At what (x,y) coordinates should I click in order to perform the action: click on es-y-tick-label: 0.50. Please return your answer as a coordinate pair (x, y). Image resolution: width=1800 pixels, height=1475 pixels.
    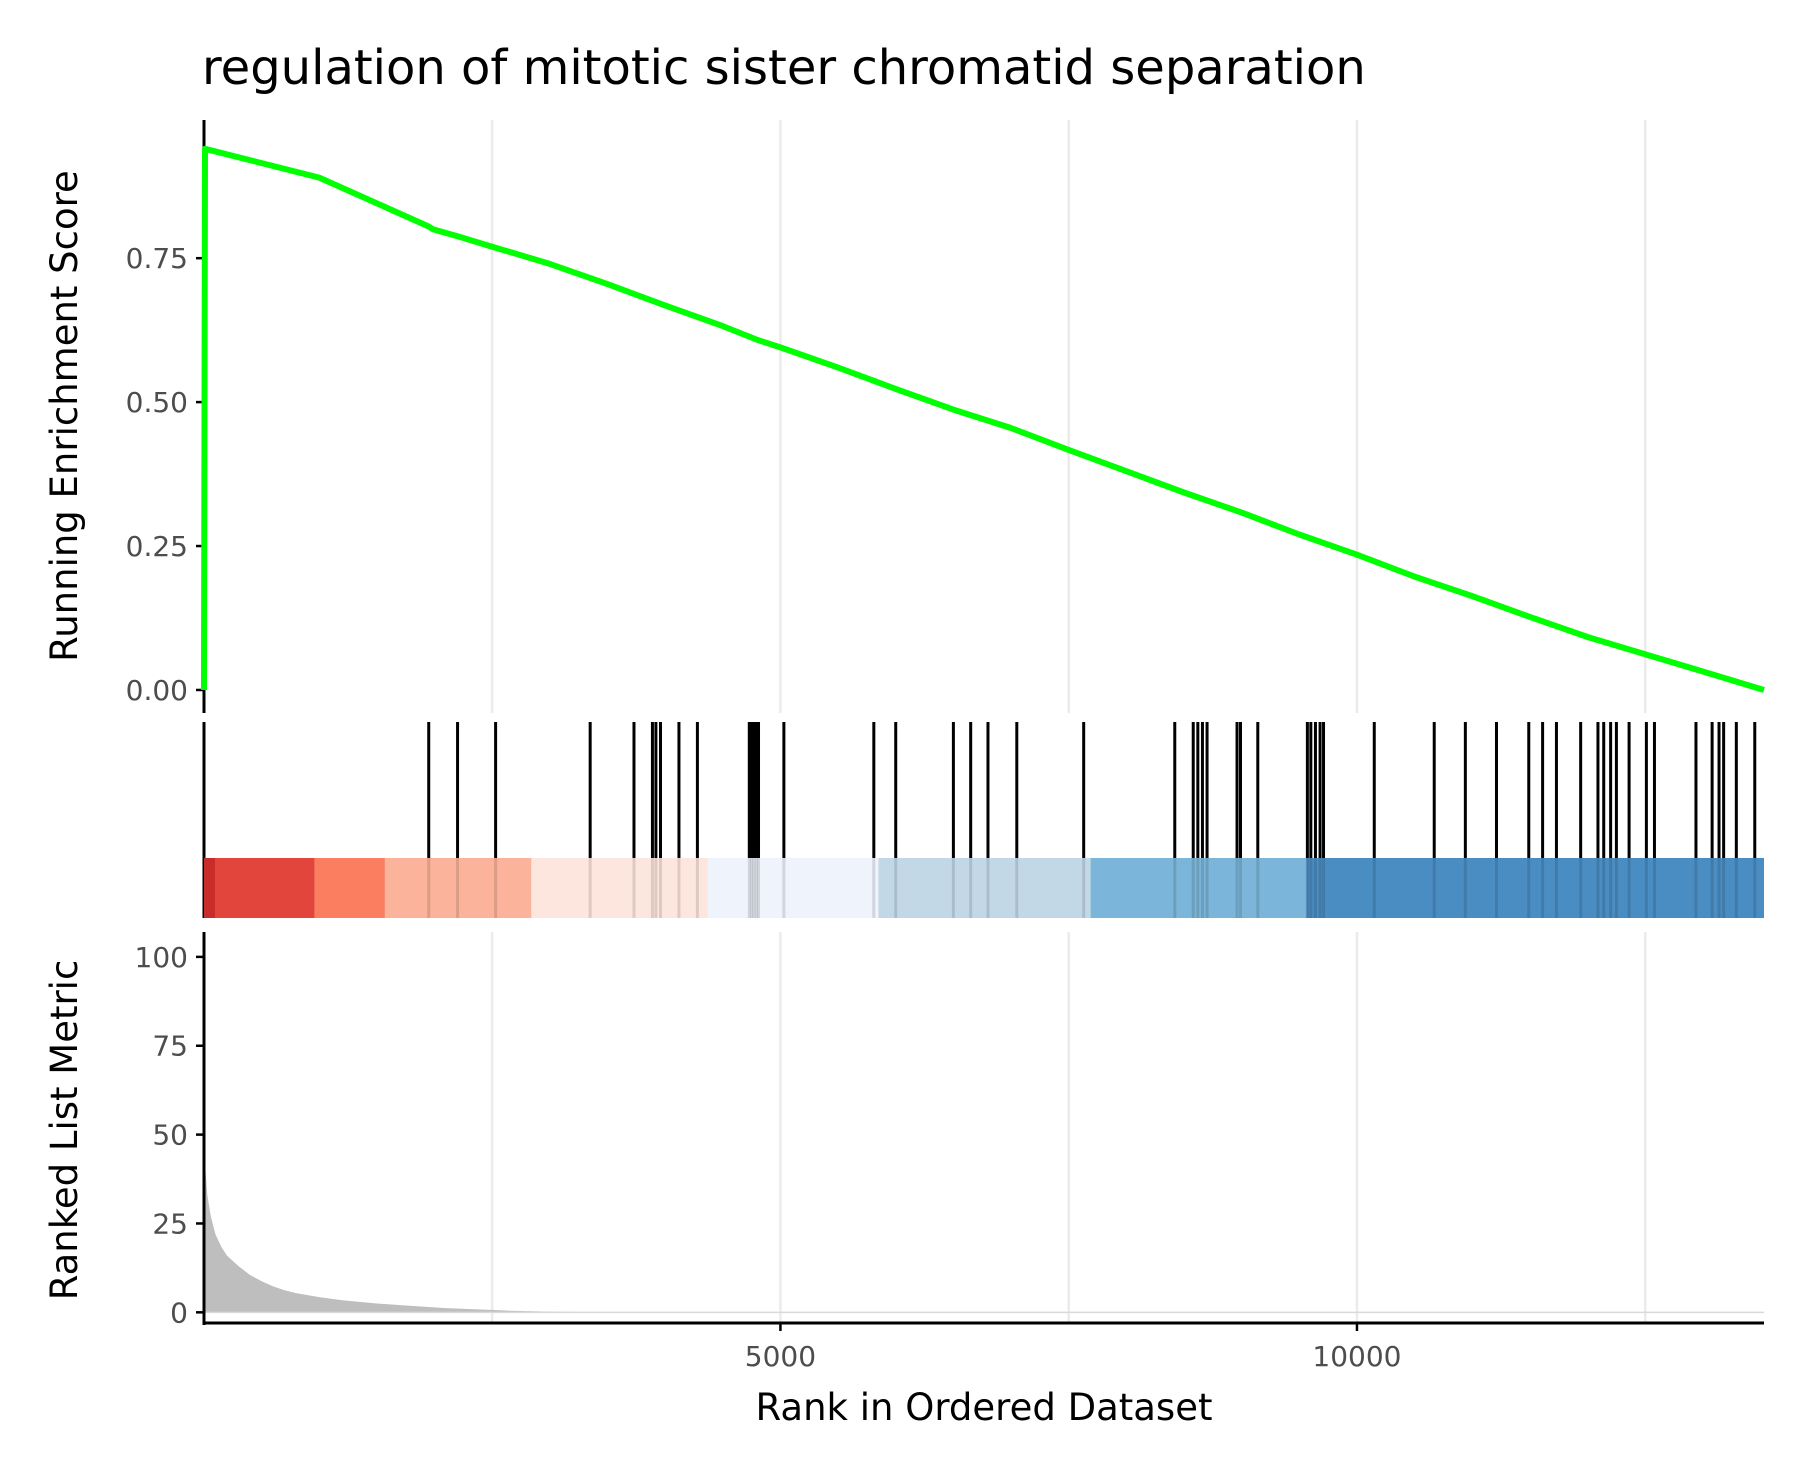
    Looking at the image, I should click on (157, 402).